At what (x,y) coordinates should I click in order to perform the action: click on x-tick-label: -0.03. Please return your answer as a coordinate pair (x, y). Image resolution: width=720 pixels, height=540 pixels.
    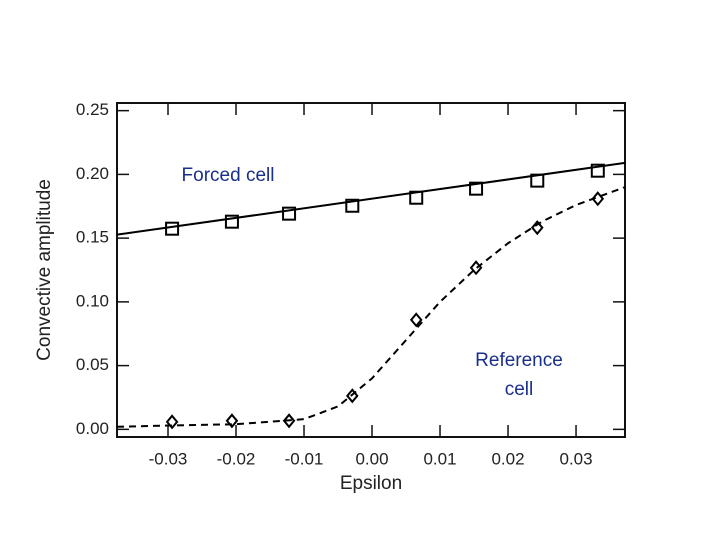
    Looking at the image, I should click on (168, 458).